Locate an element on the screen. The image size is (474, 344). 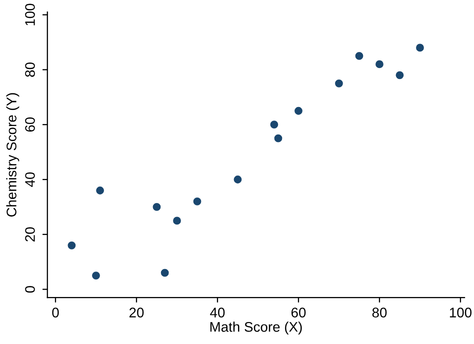
y-tick-label: 40 is located at coordinates (30, 179).